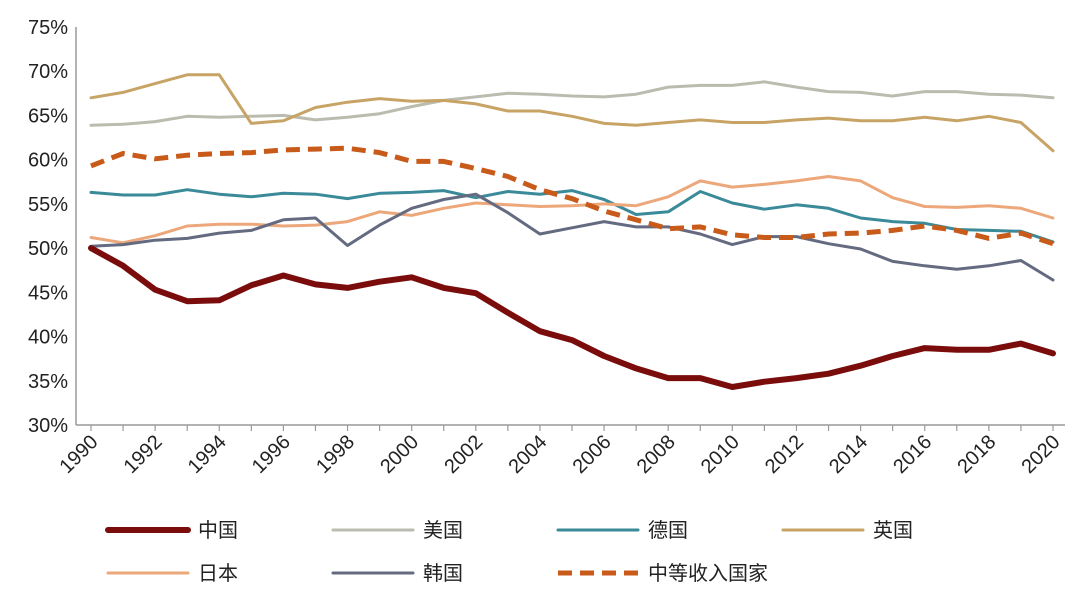  Describe the element at coordinates (848, 454) in the screenshot. I see `x-tick-label: 2014` at that location.